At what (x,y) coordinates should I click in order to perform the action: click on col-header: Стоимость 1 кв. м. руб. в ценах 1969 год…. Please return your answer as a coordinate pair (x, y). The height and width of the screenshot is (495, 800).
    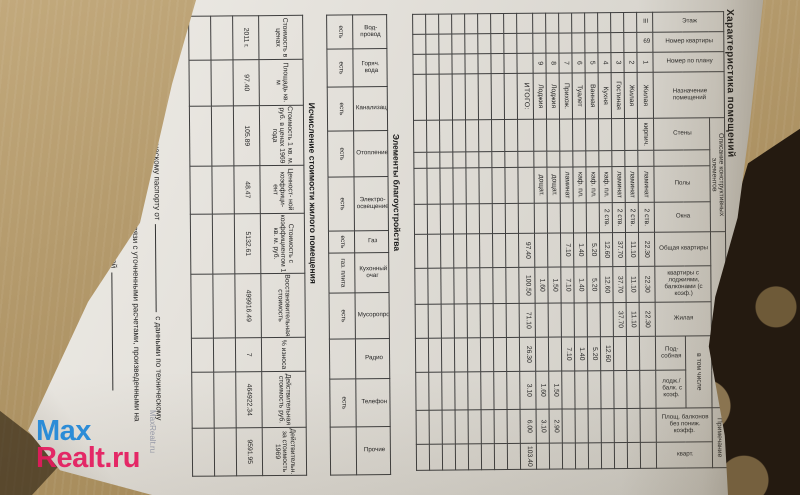
    Looking at the image, I should click on (282, 135).